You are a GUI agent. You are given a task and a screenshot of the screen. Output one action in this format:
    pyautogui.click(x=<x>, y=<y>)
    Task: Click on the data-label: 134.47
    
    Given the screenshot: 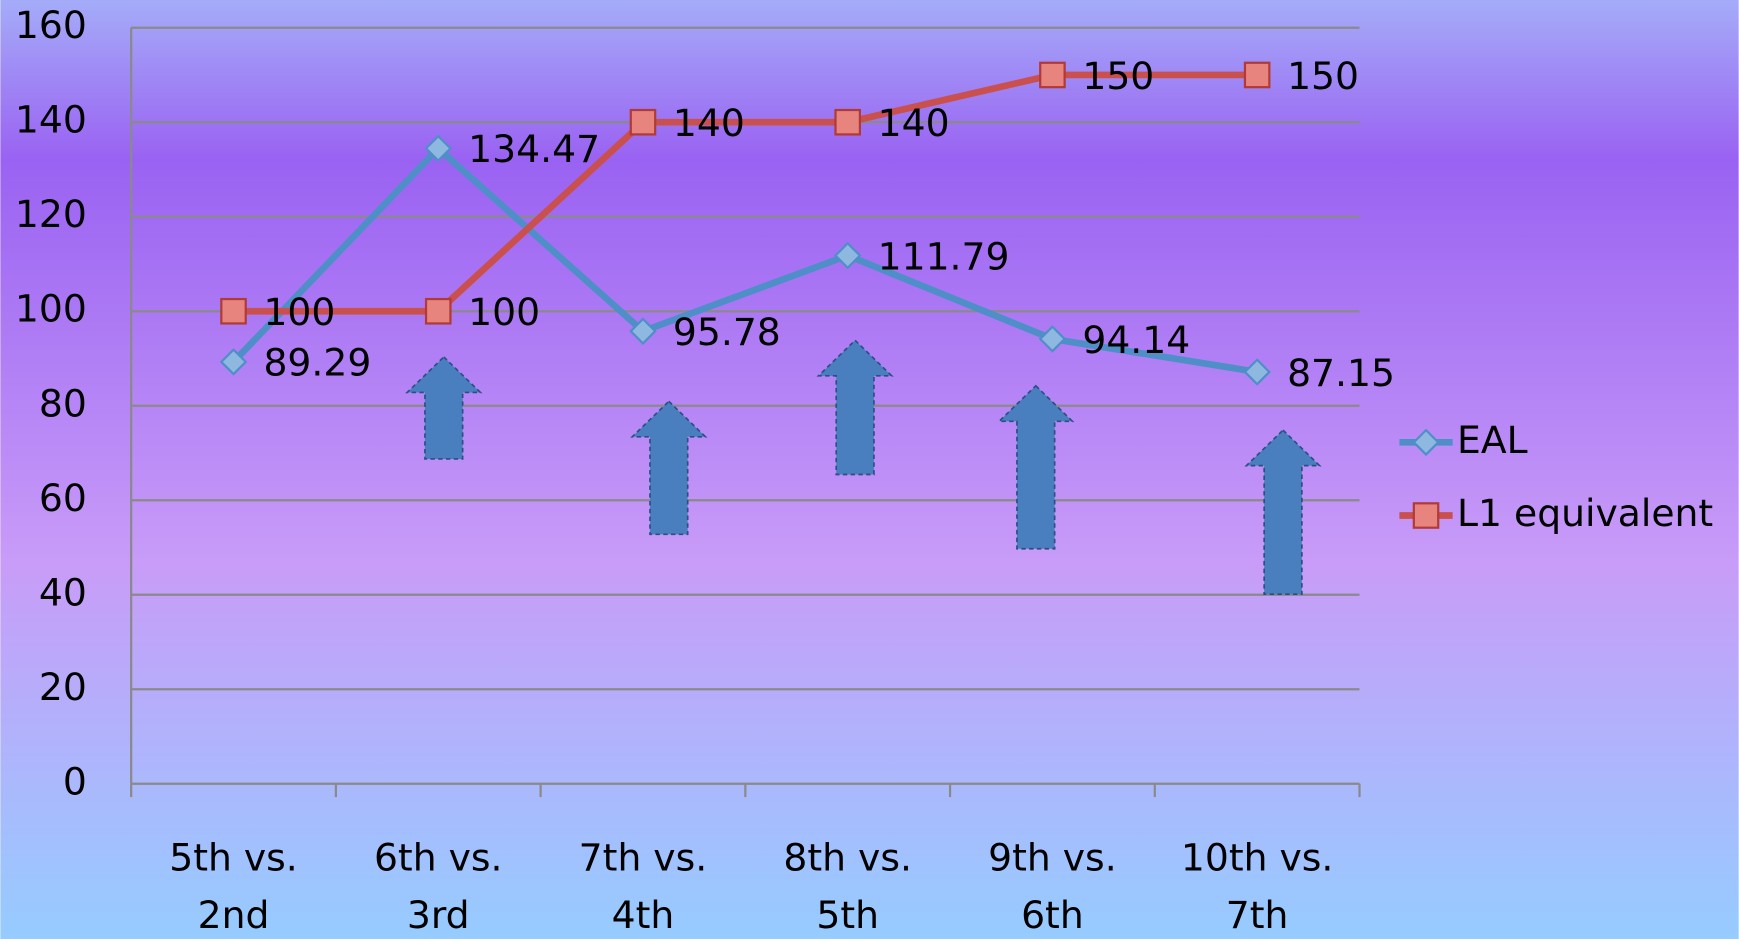 What is the action you would take?
    pyautogui.click(x=534, y=149)
    